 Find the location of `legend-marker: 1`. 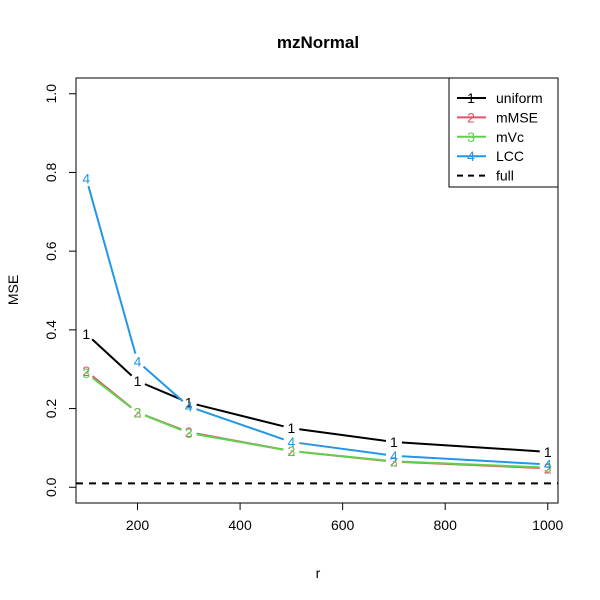

legend-marker: 1 is located at coordinates (471, 98).